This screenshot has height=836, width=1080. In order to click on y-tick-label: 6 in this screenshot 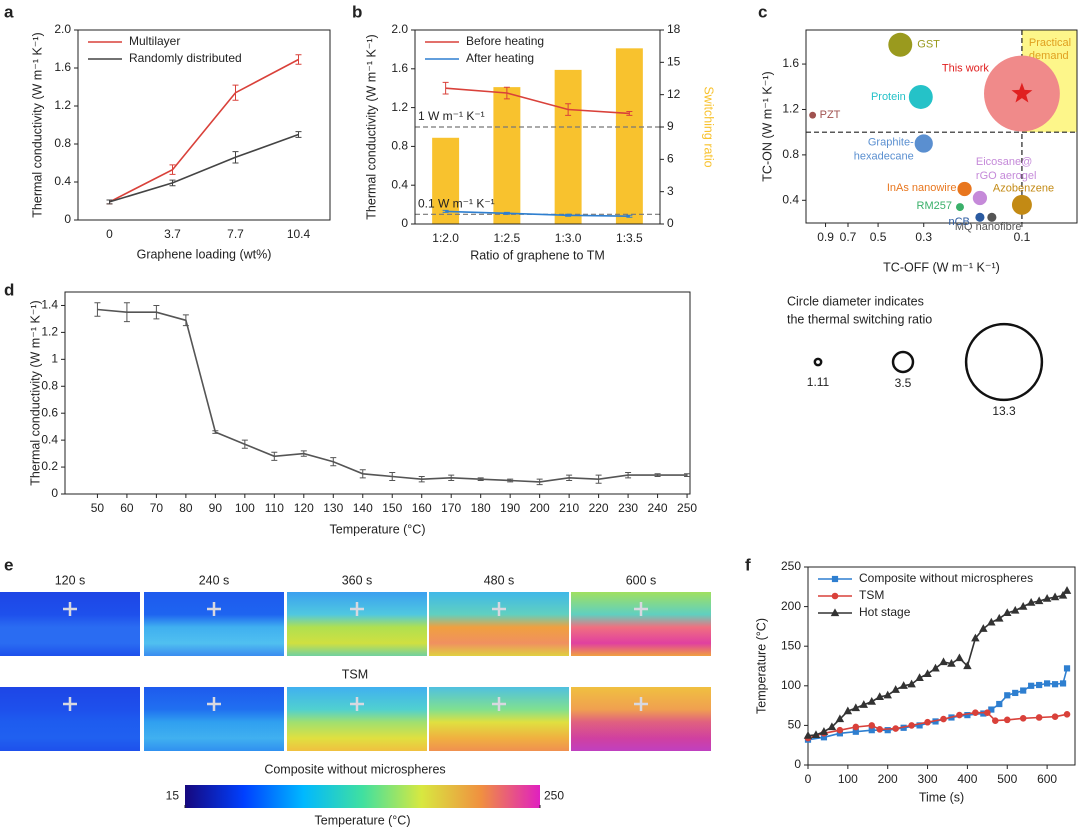, I will do `click(670, 159)`.